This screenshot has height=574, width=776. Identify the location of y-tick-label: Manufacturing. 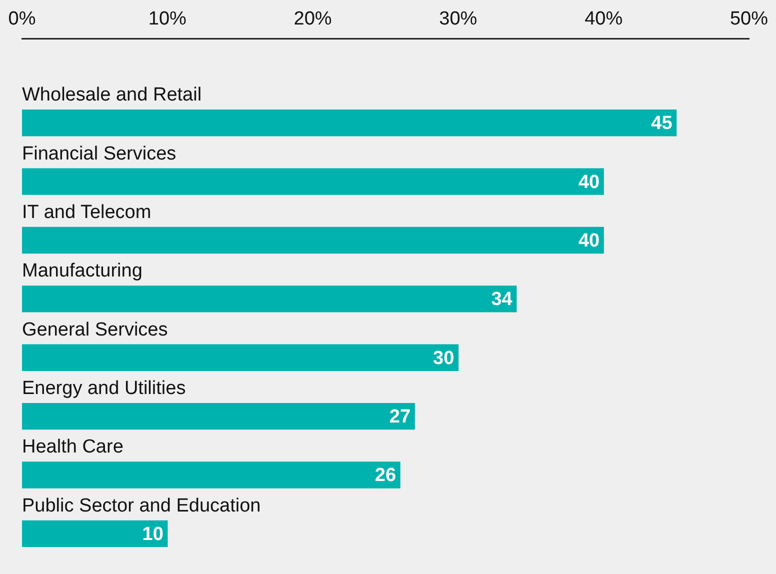
(82, 271).